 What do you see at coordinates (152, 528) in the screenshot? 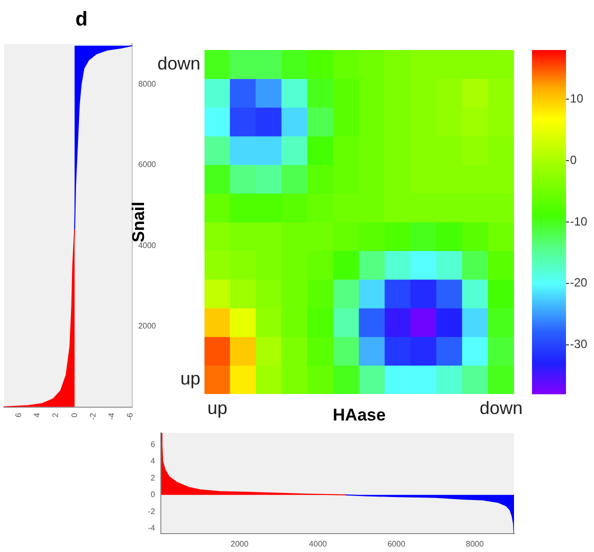
I see `y-tick-label: -4` at bounding box center [152, 528].